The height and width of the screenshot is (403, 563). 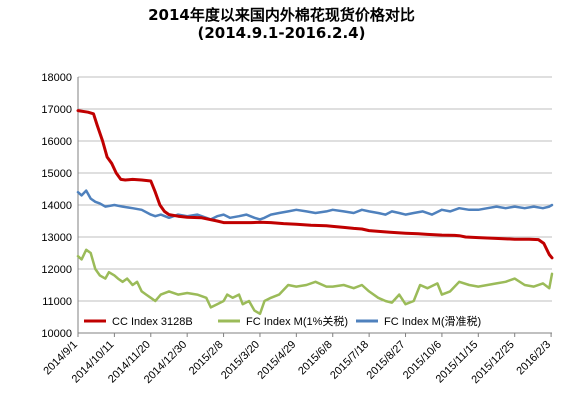 I want to click on y-tick-label: 14000, so click(x=56, y=206).